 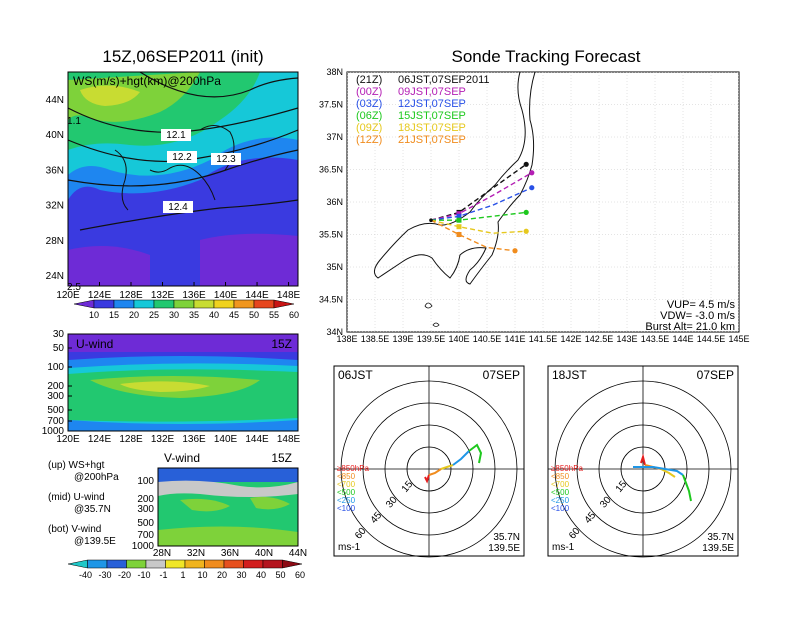 What do you see at coordinates (228, 536) in the screenshot?
I see `v-fill-low` at bounding box center [228, 536].